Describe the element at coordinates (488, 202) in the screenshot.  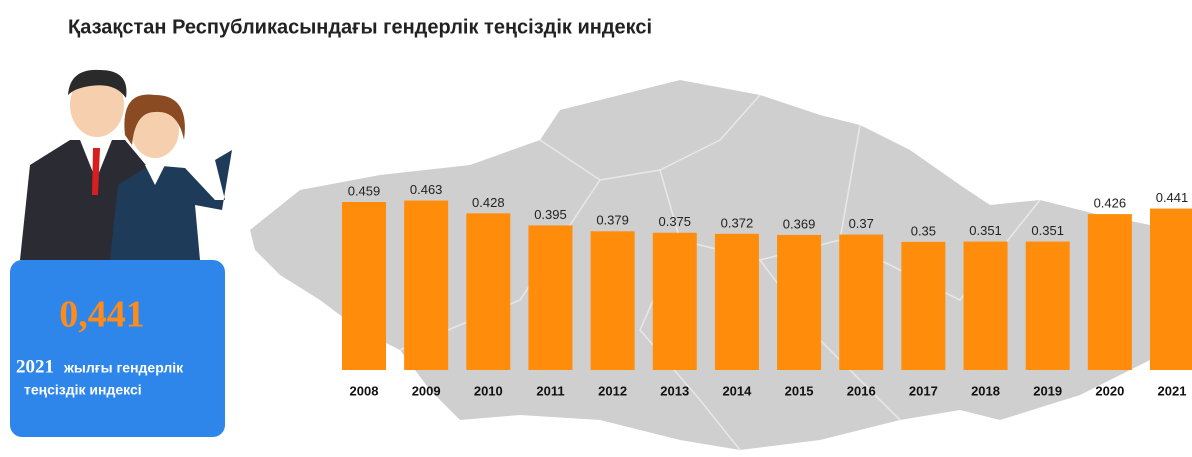
I see `value-label: 0.428` at that location.